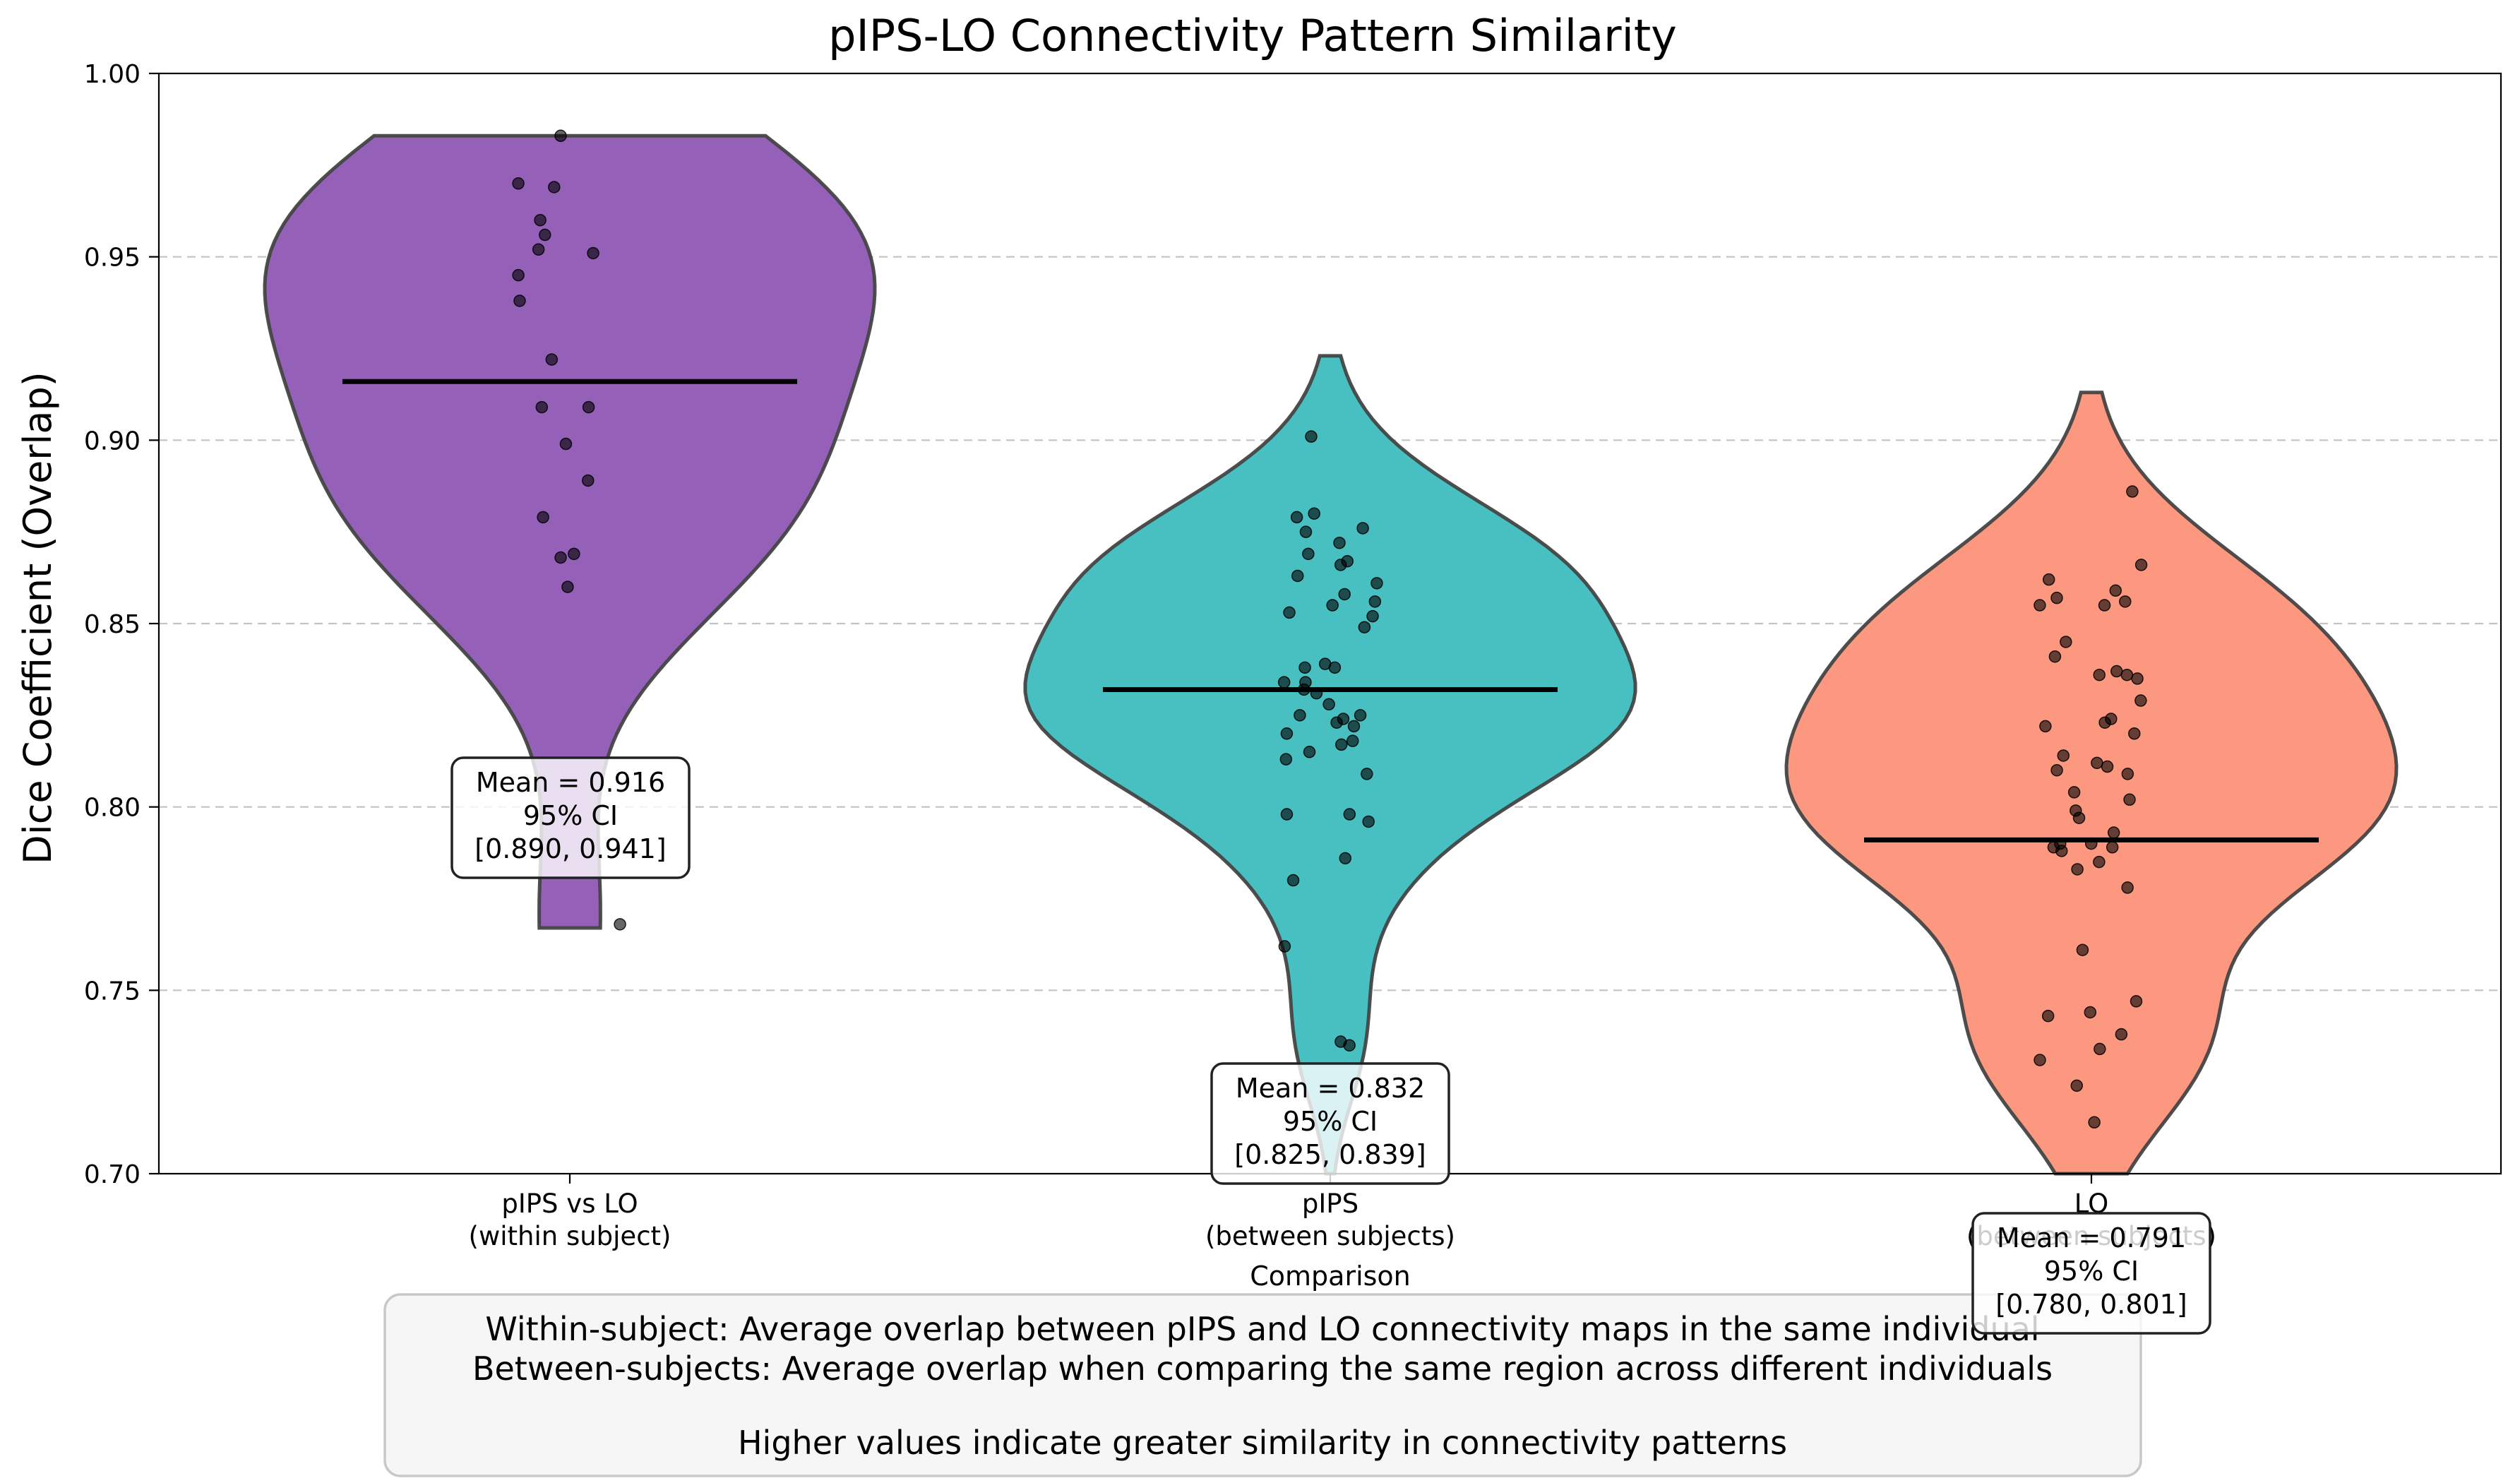 The image size is (2520, 1483). I want to click on chart-title: pIPS-LO Connectivity Pattern Similarity, so click(1253, 35).